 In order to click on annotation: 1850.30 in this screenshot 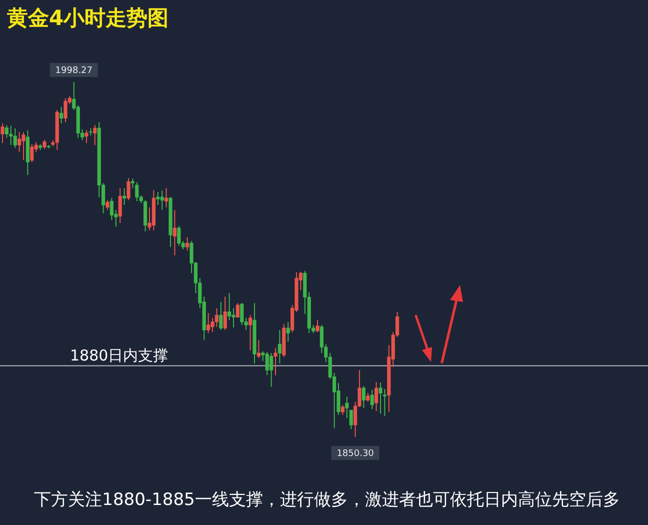, I will do `click(355, 454)`.